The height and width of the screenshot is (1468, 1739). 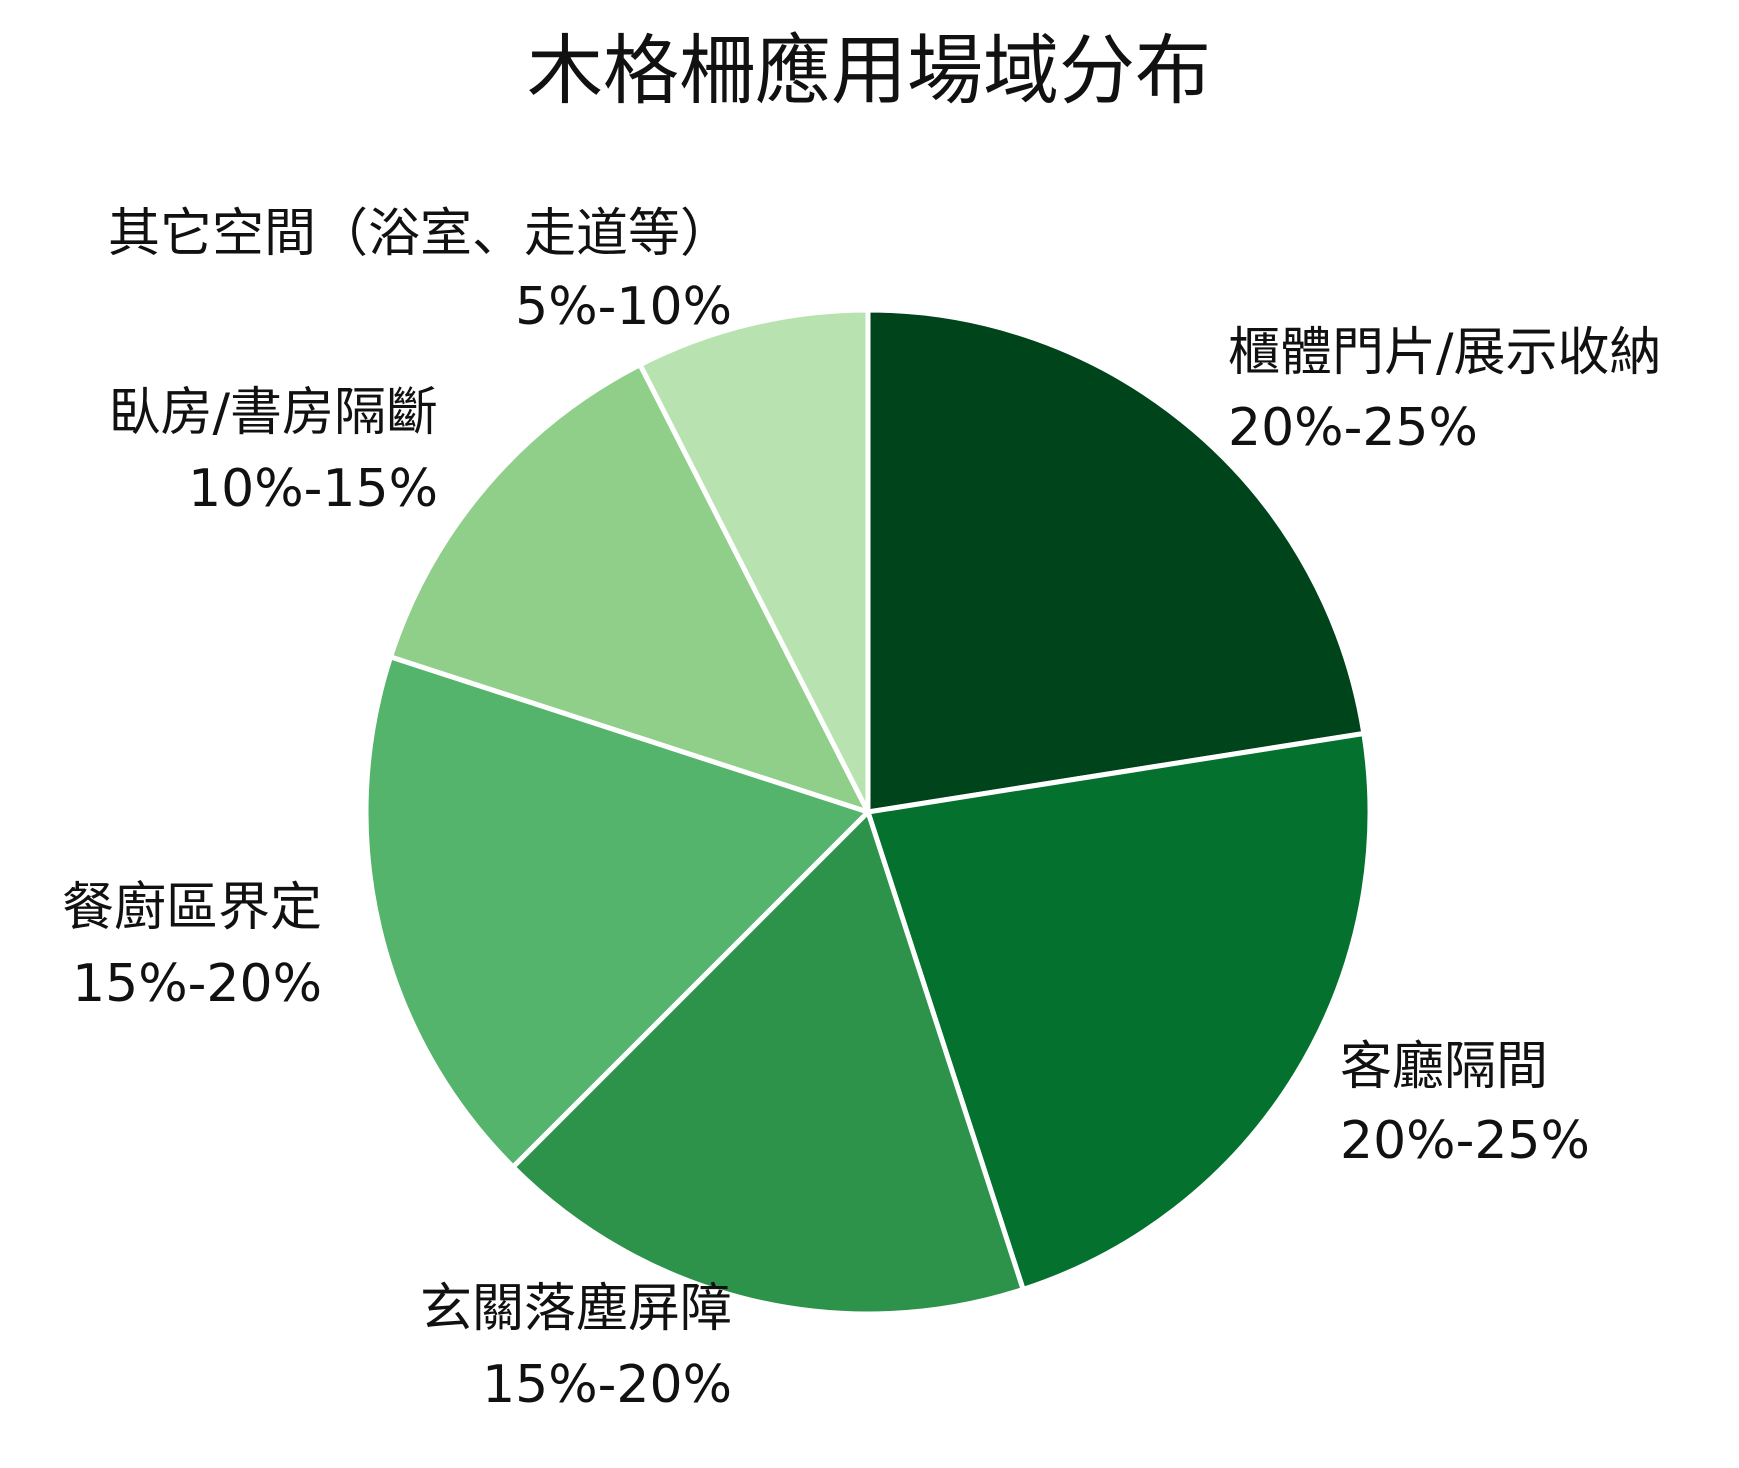 What do you see at coordinates (192, 908) in the screenshot?
I see `slice-name-label: 餐廚區界定` at bounding box center [192, 908].